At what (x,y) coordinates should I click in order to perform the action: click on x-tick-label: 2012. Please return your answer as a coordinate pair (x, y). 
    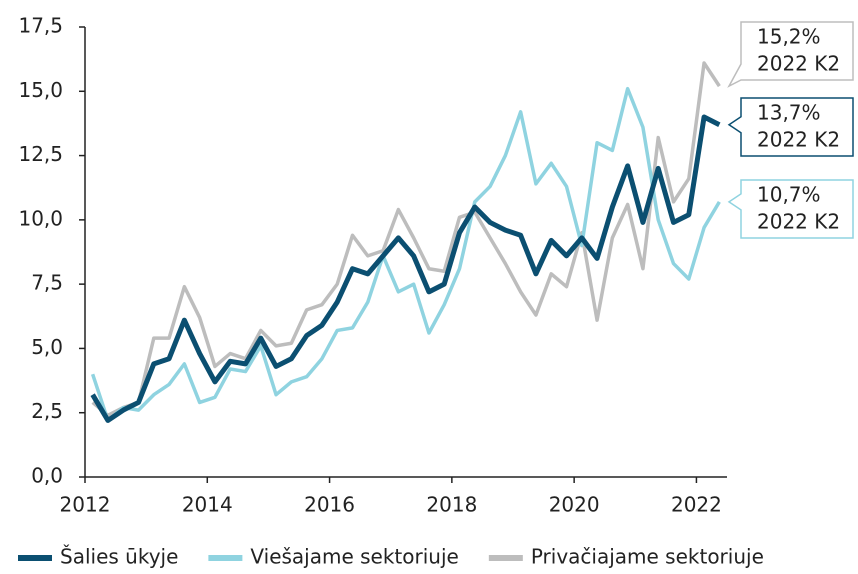
    Looking at the image, I should click on (85, 505).